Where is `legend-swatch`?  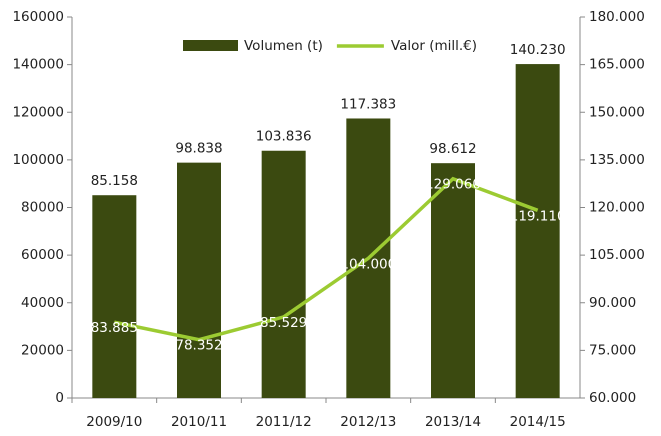 legend-swatch is located at coordinates (210, 45).